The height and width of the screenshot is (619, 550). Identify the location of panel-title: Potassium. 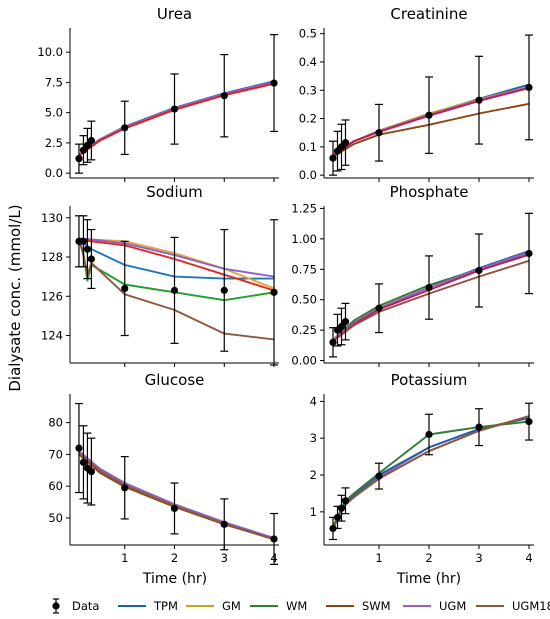
(429, 380).